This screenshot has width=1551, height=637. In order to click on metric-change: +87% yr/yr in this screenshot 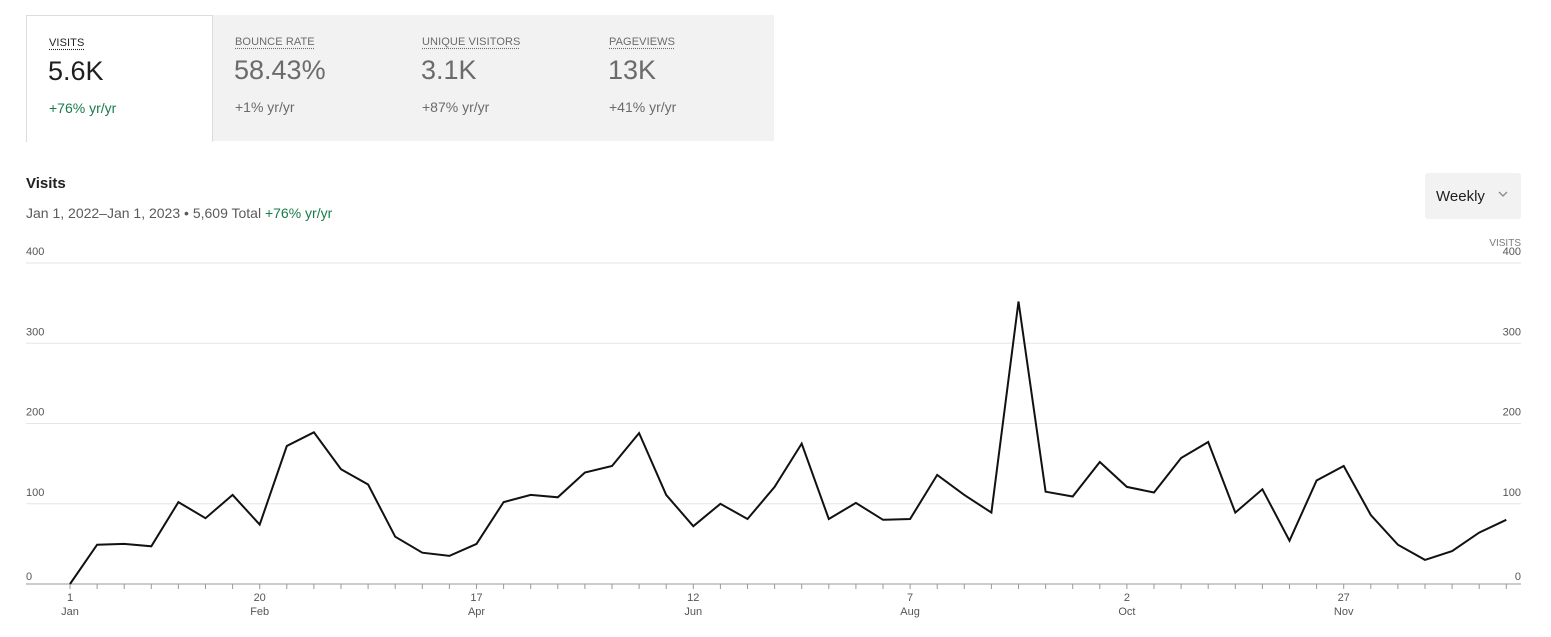, I will do `click(456, 107)`.